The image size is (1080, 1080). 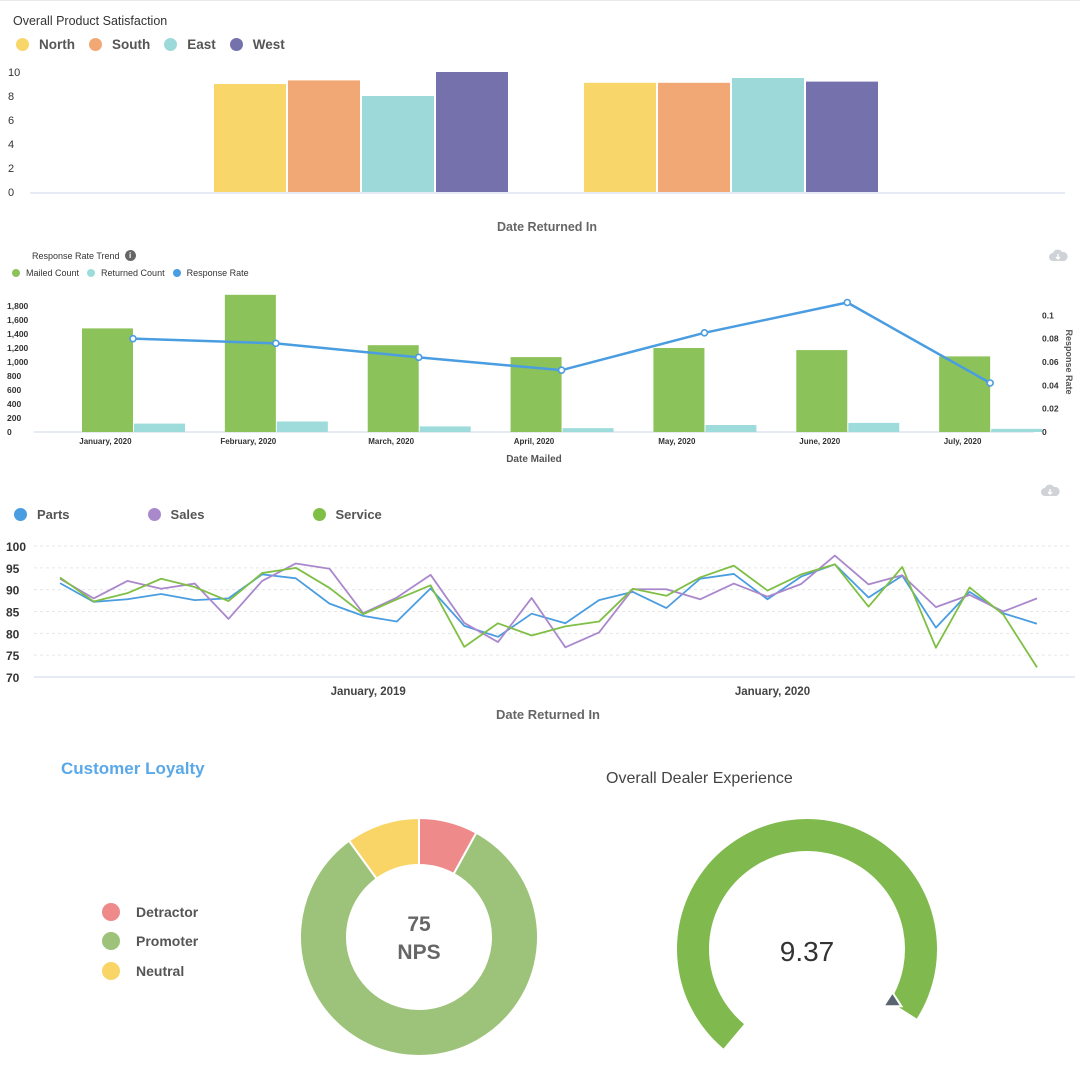 I want to click on pie-legend: Detractor Promoter Neutral, so click(x=150, y=941).